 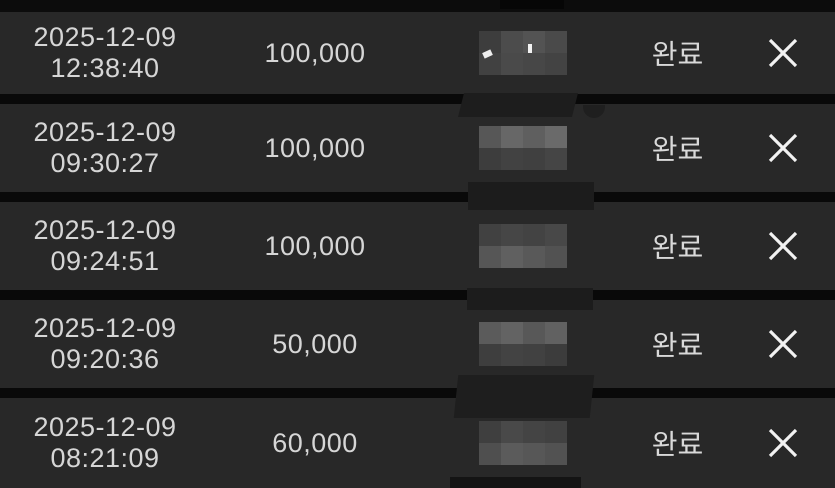 I want to click on transaction-time: 09:20:36, so click(x=105, y=359).